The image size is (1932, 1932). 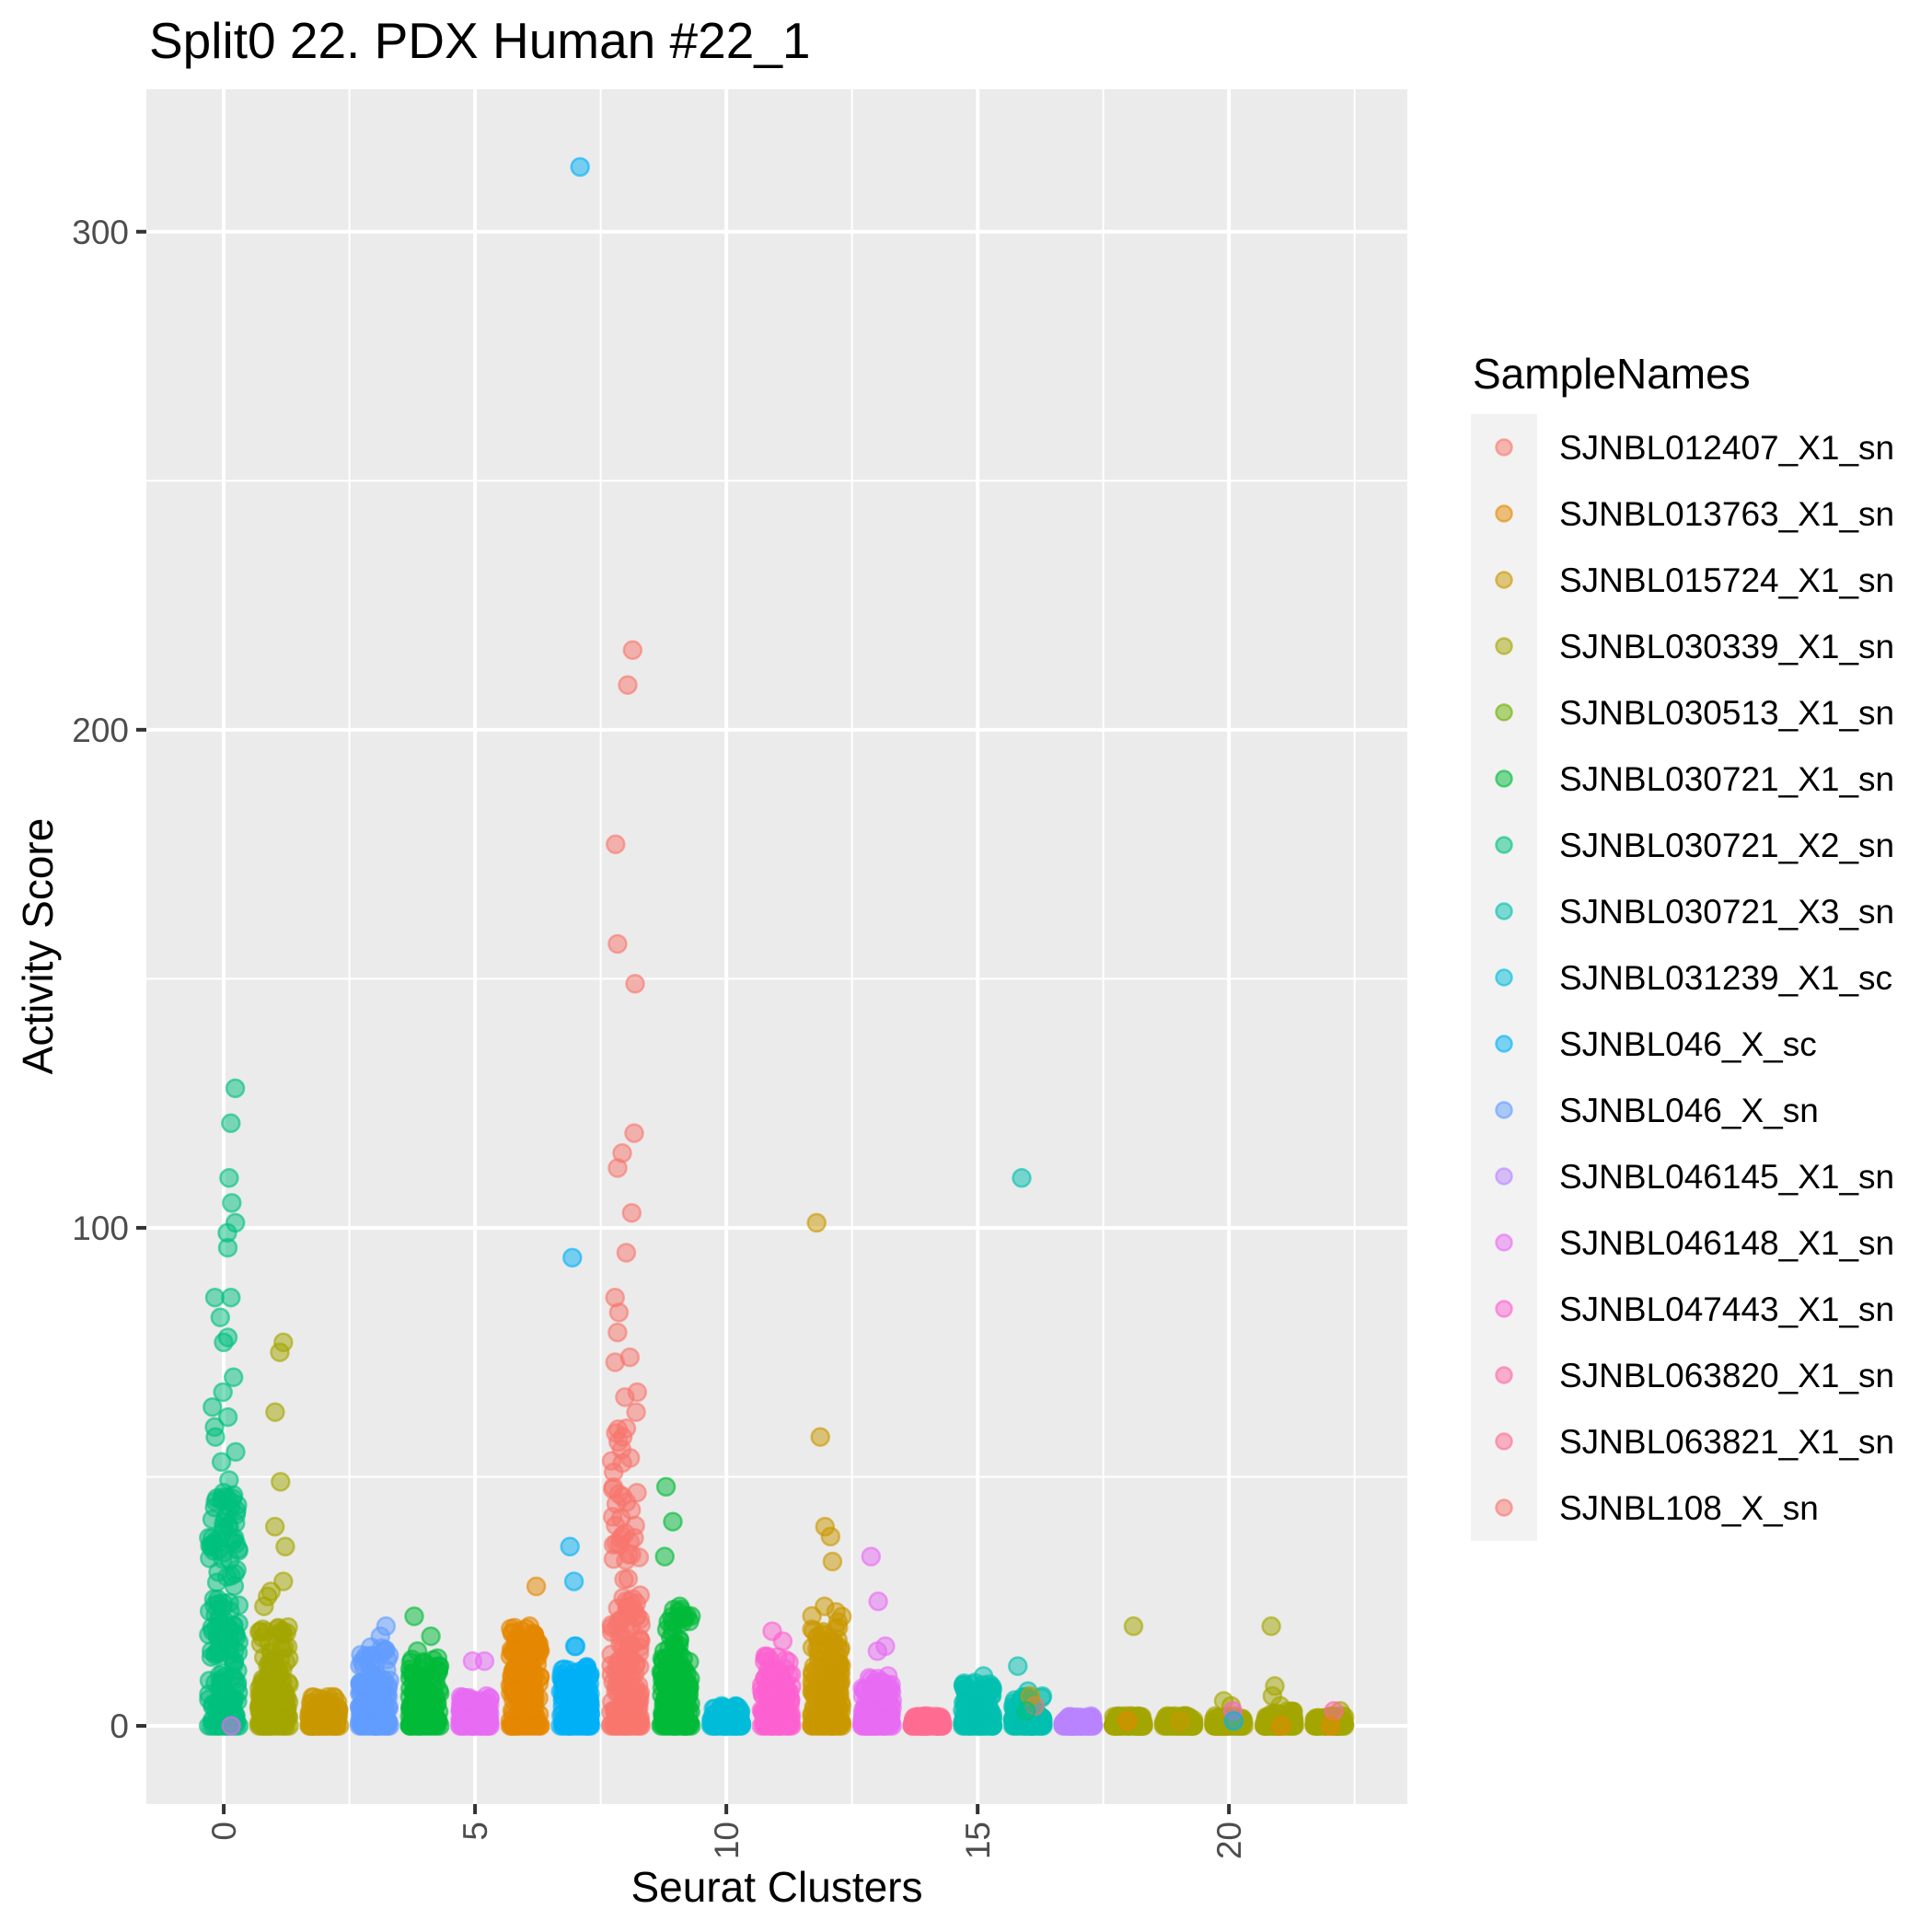 What do you see at coordinates (480, 40) in the screenshot?
I see `chart-title: Split0 22. PDX Human #22_1` at bounding box center [480, 40].